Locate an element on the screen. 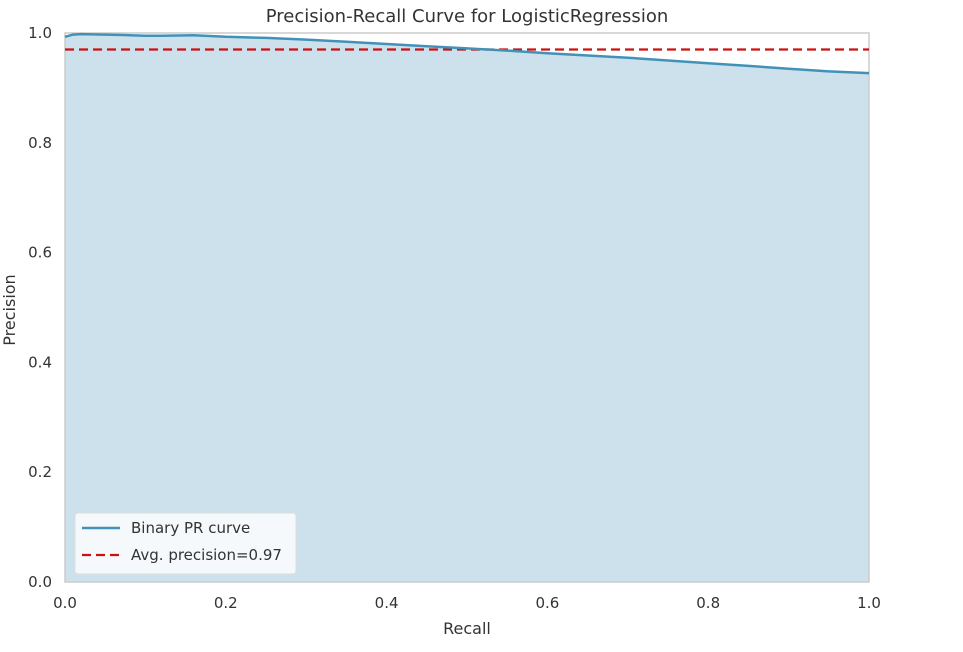 The height and width of the screenshot is (652, 963). y-tick-label: 1.0 is located at coordinates (40, 33).